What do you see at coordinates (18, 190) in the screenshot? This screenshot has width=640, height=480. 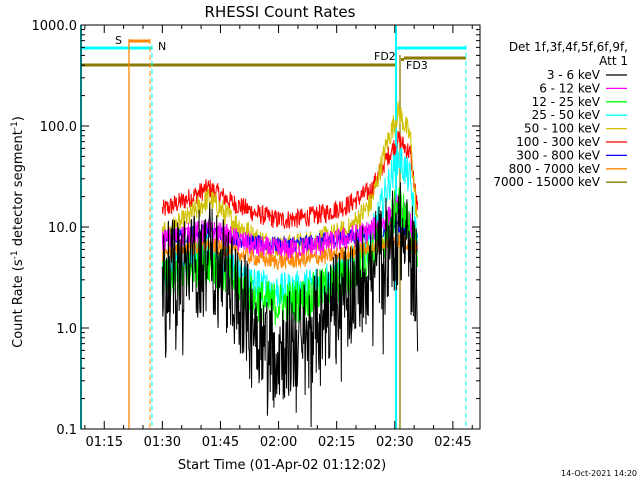 I see `y-axis-label-part2: detector segment` at bounding box center [18, 190].